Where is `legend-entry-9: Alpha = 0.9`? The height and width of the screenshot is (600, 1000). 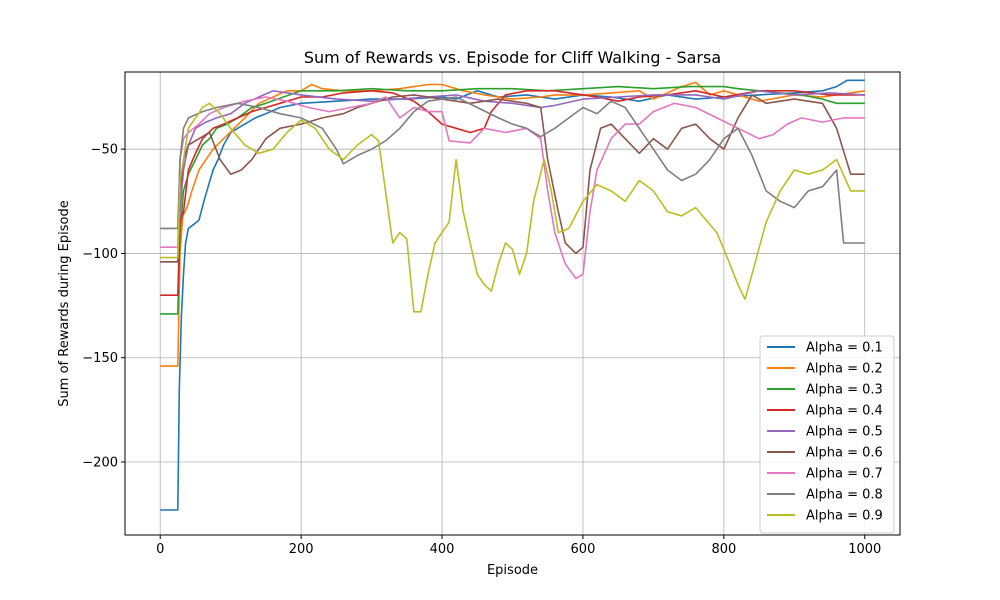
legend-entry-9: Alpha = 0.9 is located at coordinates (844, 516).